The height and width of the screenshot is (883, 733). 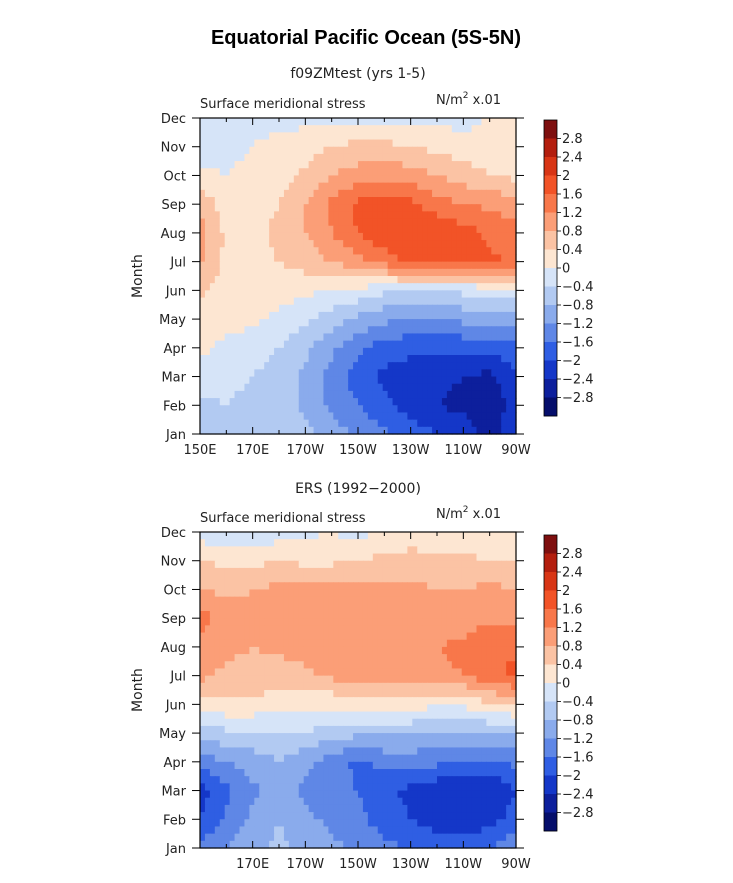 What do you see at coordinates (550, 277) in the screenshot?
I see `panel-model-colorbar-swatch` at bounding box center [550, 277].